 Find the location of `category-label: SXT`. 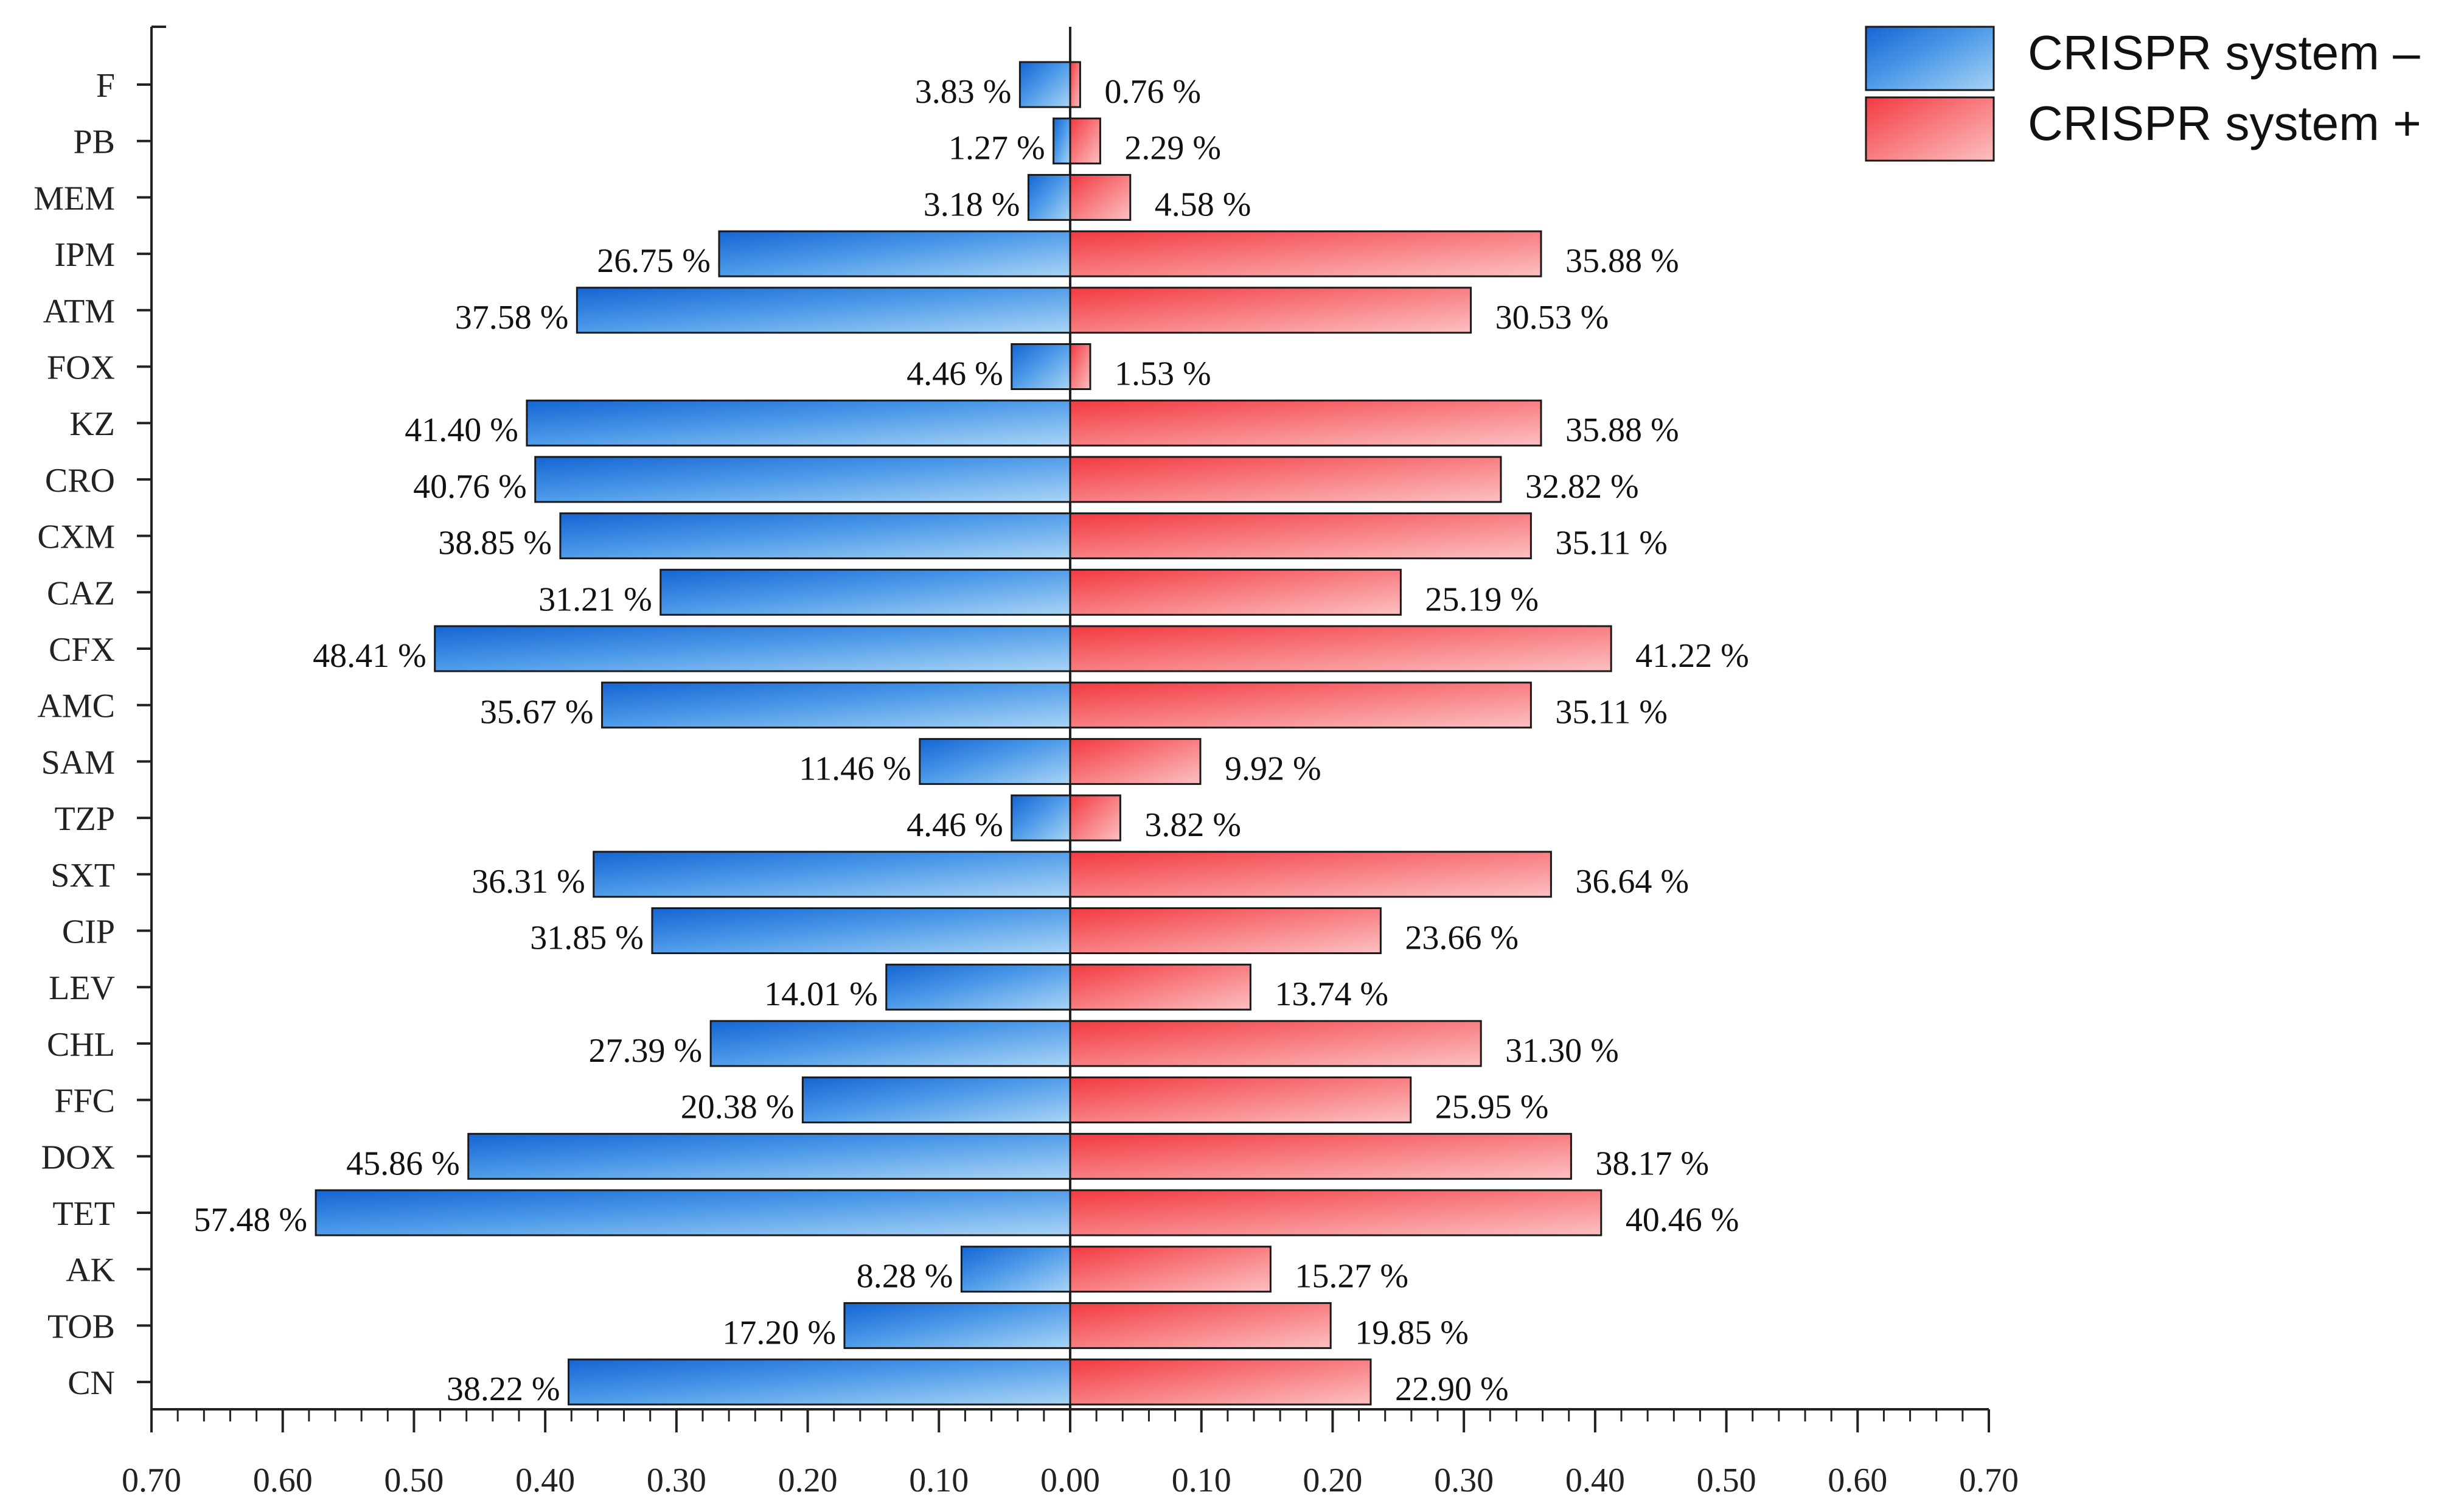

category-label: SXT is located at coordinates (83, 876).